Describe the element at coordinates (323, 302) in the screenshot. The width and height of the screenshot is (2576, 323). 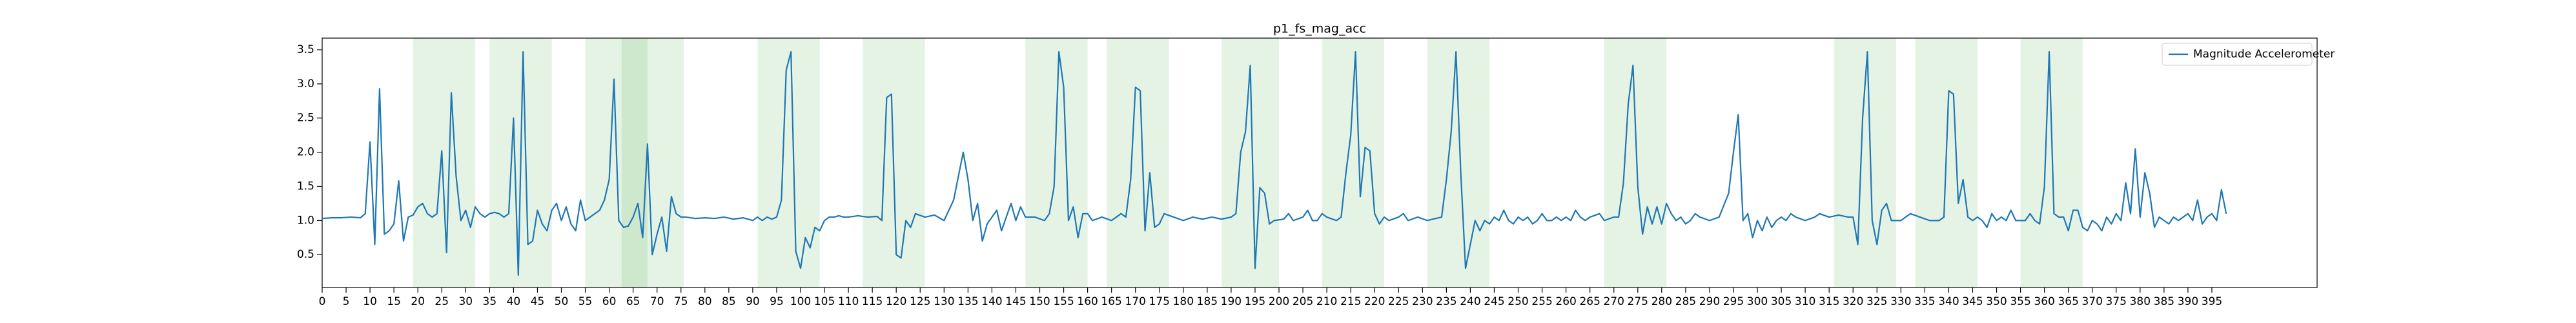
I see `x-tick-label: 0` at that location.